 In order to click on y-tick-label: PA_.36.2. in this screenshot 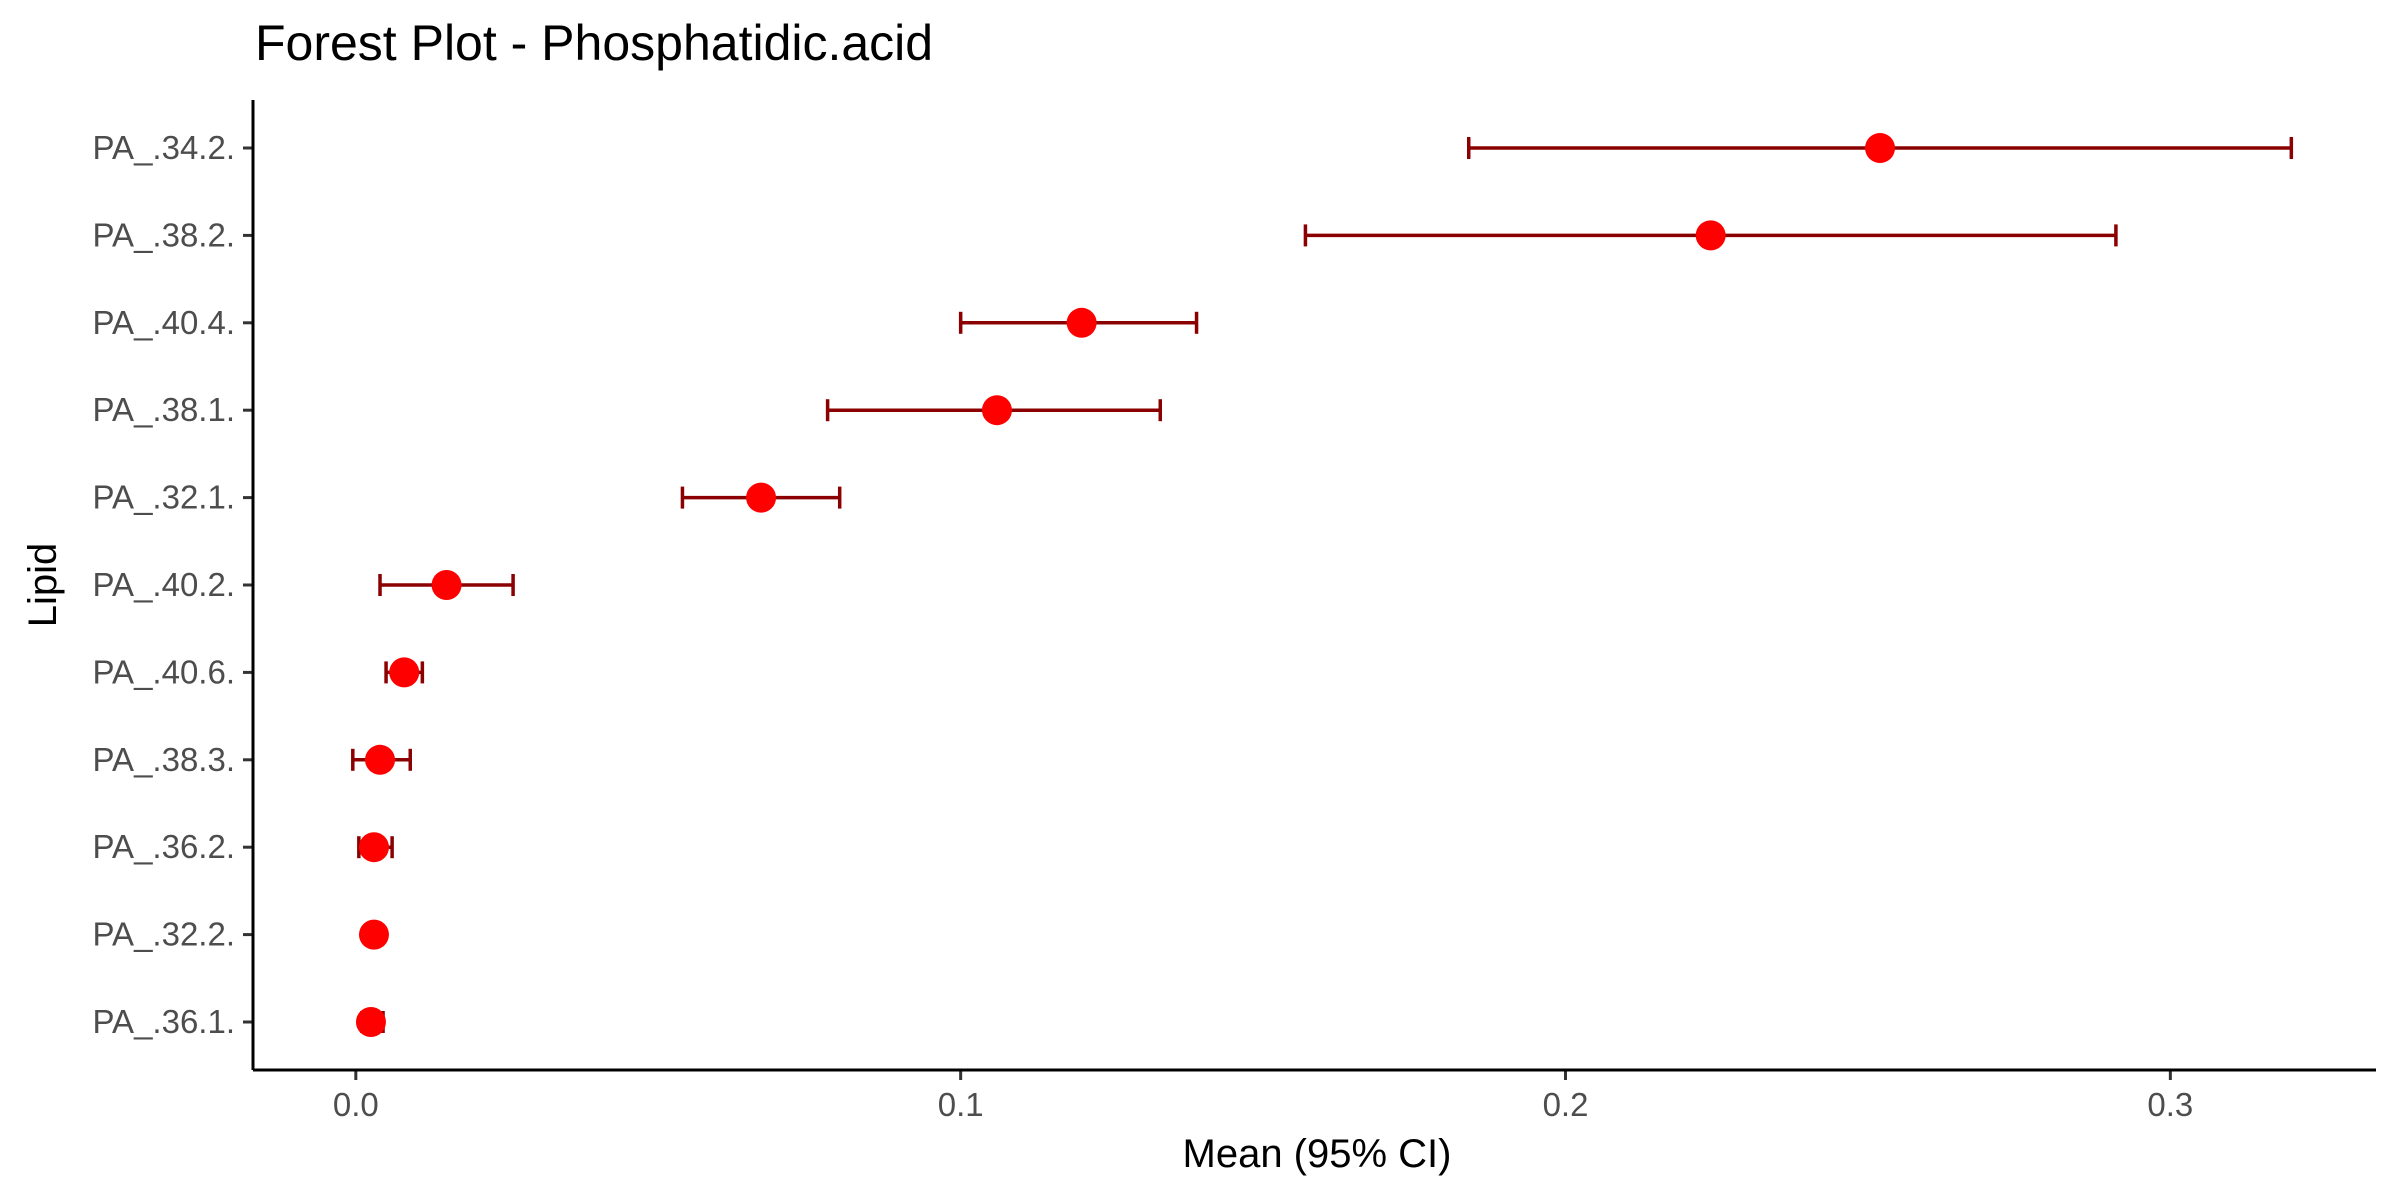, I will do `click(164, 846)`.